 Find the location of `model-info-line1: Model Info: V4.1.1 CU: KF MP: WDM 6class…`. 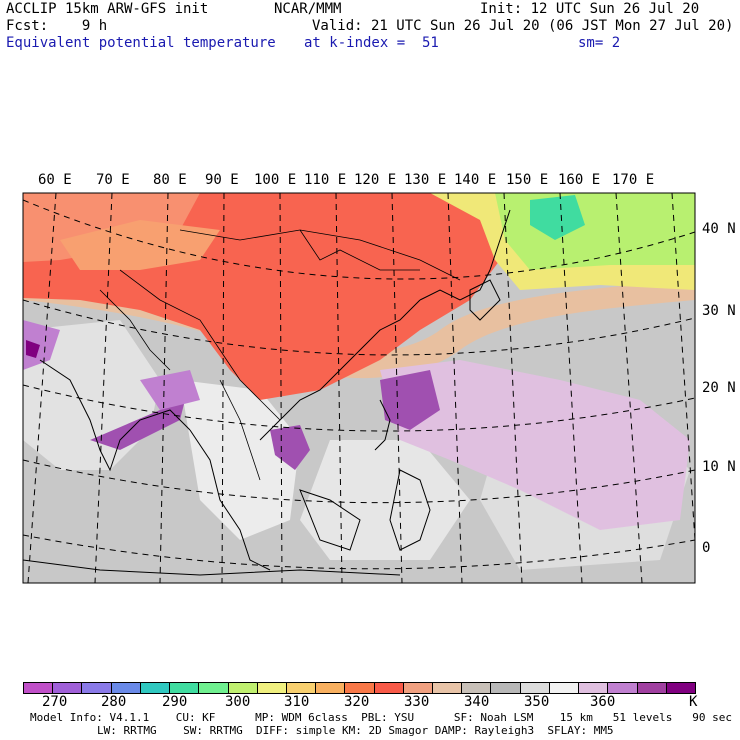

model-info-line1: Model Info: V4.1.1 CU: KF MP: WDM 6class… is located at coordinates (381, 717).